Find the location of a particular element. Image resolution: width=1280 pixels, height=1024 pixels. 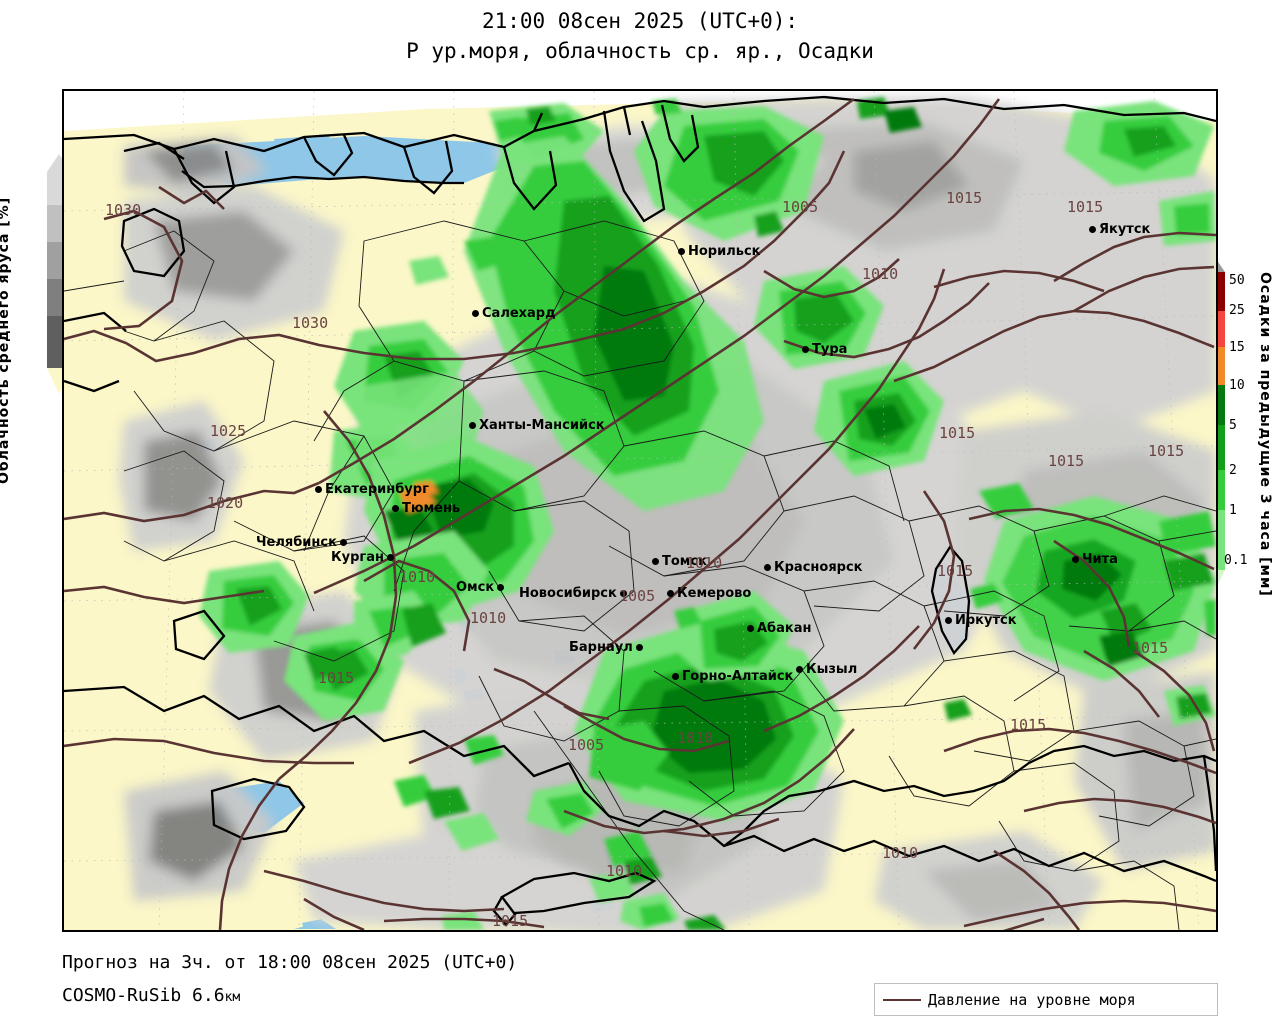

model-info: COSMO-RuSib 6.6км is located at coordinates (151, 995).